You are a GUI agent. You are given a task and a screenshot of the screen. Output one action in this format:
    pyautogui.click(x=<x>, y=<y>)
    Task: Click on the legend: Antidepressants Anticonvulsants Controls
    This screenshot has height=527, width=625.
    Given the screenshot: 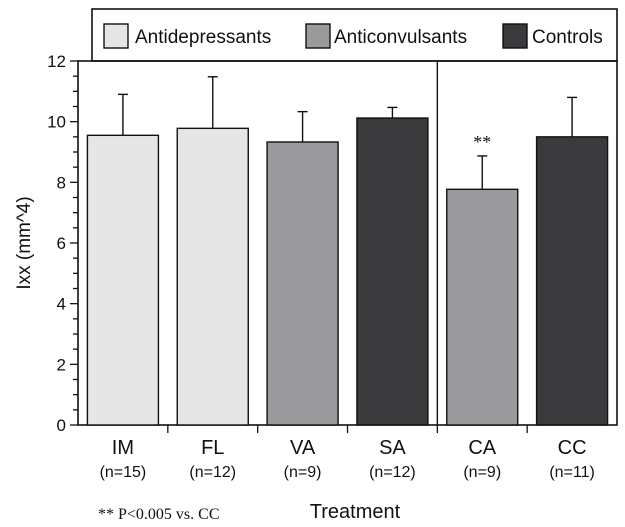 What is the action you would take?
    pyautogui.click(x=354, y=35)
    